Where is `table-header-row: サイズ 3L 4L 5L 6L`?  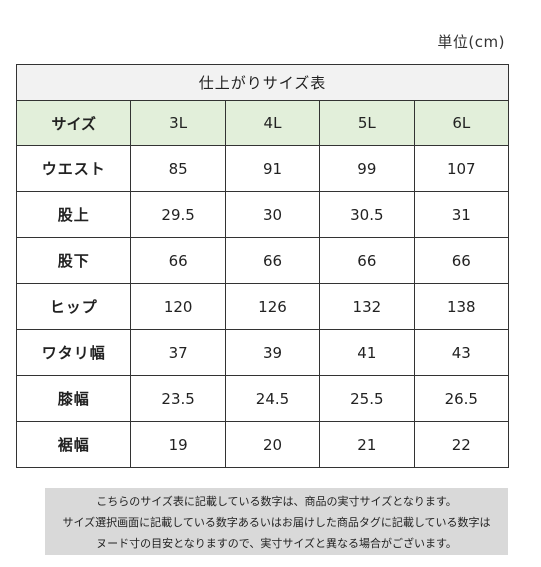 table-header-row: サイズ 3L 4L 5L 6L is located at coordinates (262, 123).